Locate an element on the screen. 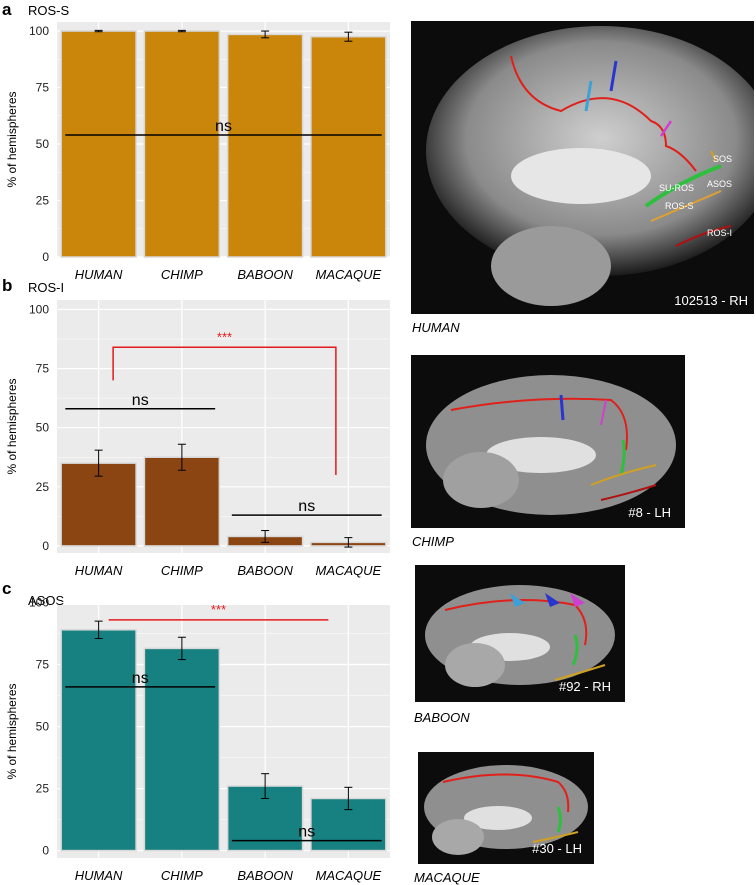 This screenshot has height=885, width=756. bar-baboon is located at coordinates (265, 145).